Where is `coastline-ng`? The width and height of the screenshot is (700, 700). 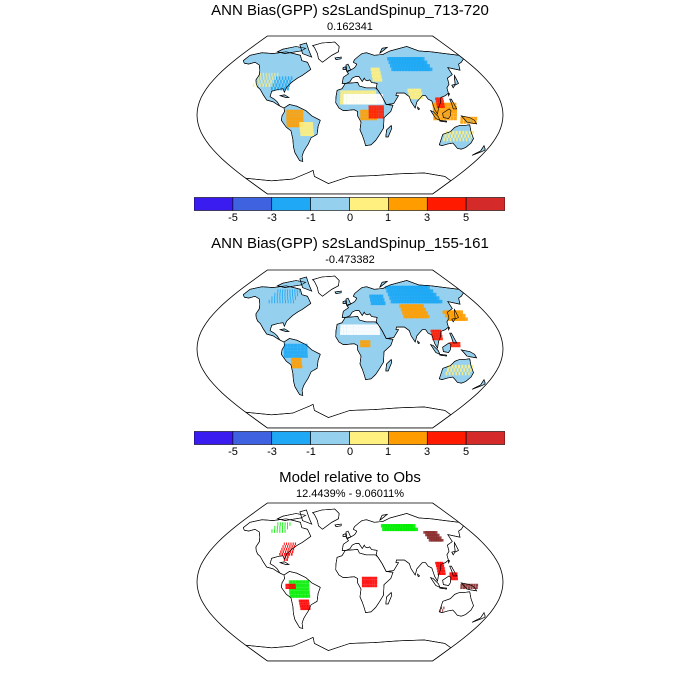
coastline-ng is located at coordinates (469, 120).